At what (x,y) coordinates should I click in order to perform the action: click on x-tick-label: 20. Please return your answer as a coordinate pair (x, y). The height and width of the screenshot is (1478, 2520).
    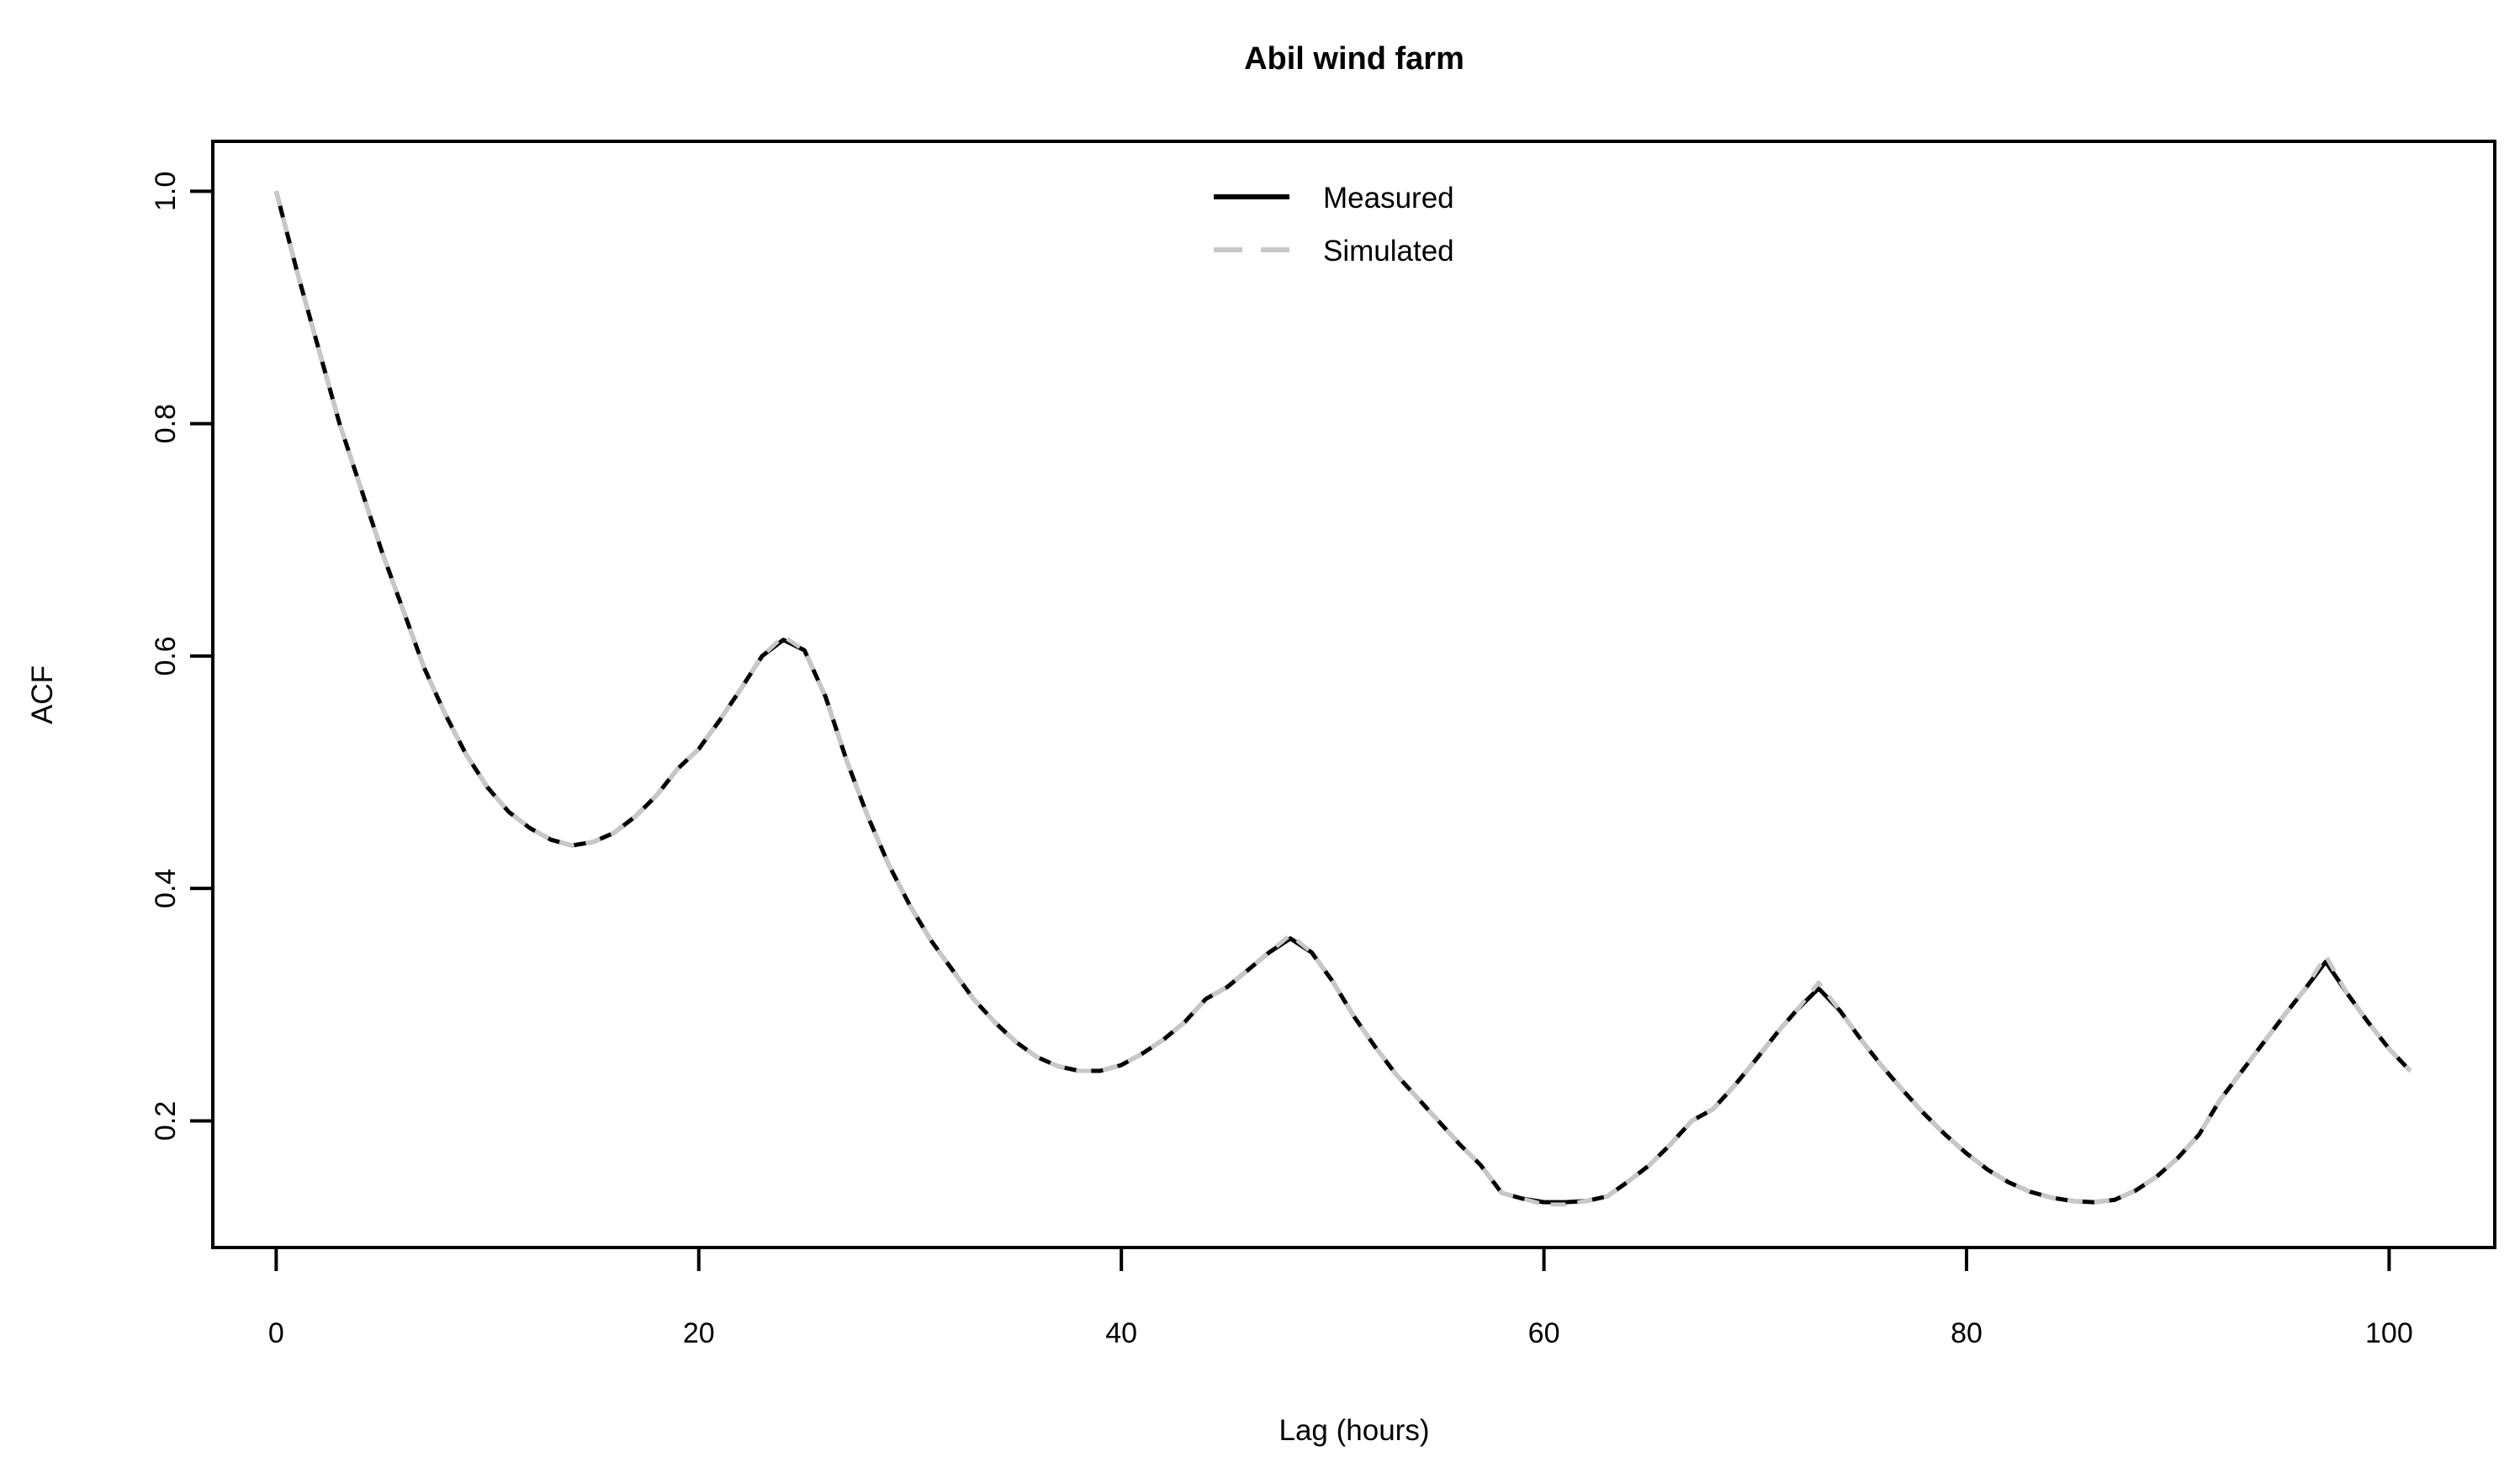
    Looking at the image, I should click on (699, 1333).